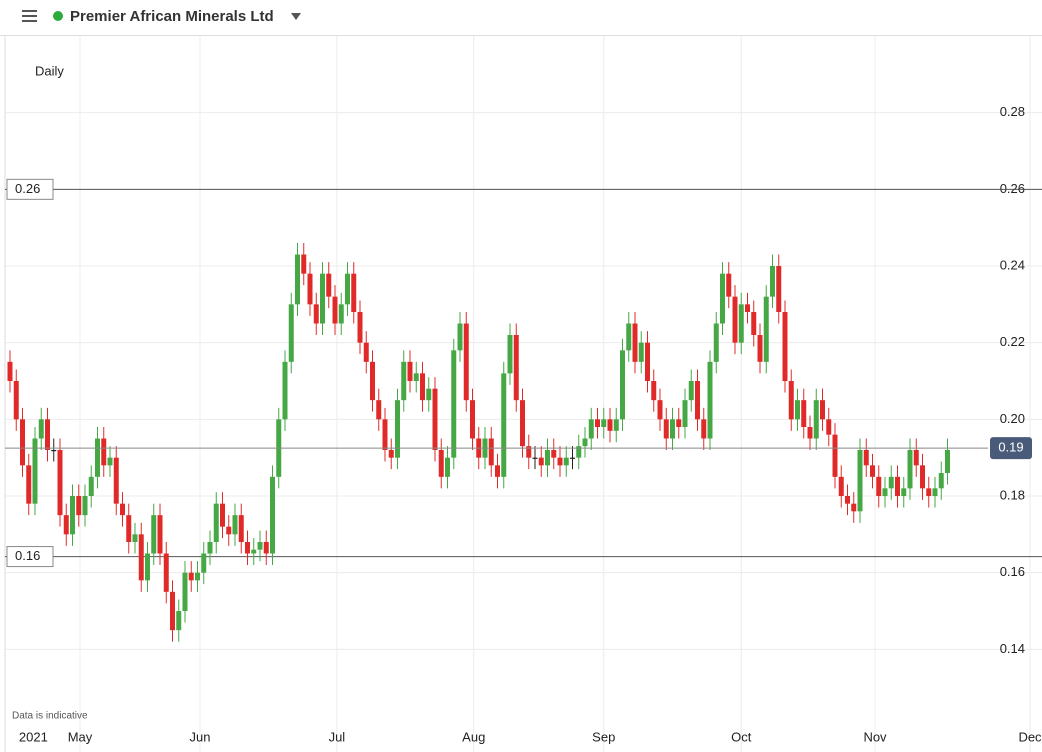  I want to click on x-tick-label: Jul, so click(337, 736).